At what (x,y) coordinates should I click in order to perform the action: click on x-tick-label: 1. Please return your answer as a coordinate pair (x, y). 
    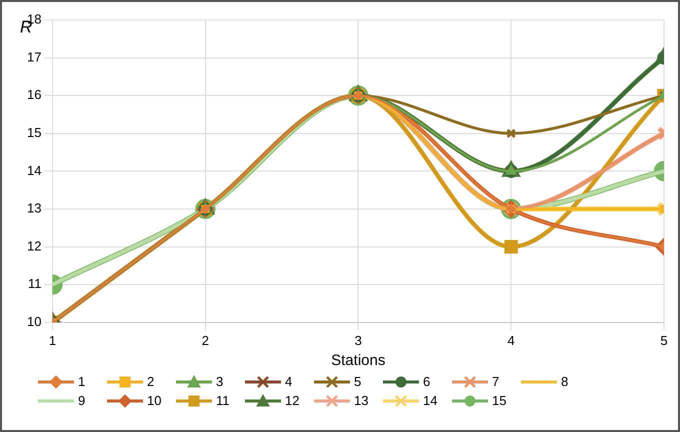
    Looking at the image, I should click on (52, 340).